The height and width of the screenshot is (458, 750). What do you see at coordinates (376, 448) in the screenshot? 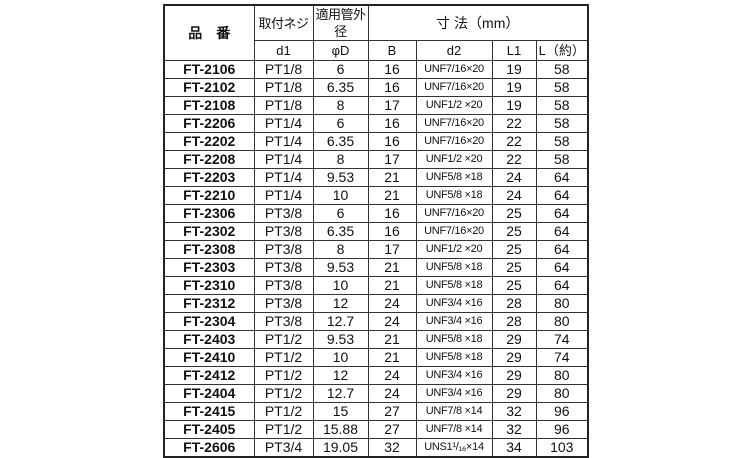
I see `table-row: FT-2606 PT3/4 19.05 32 UNS1¹/₁₆×14 34 103` at bounding box center [376, 448].